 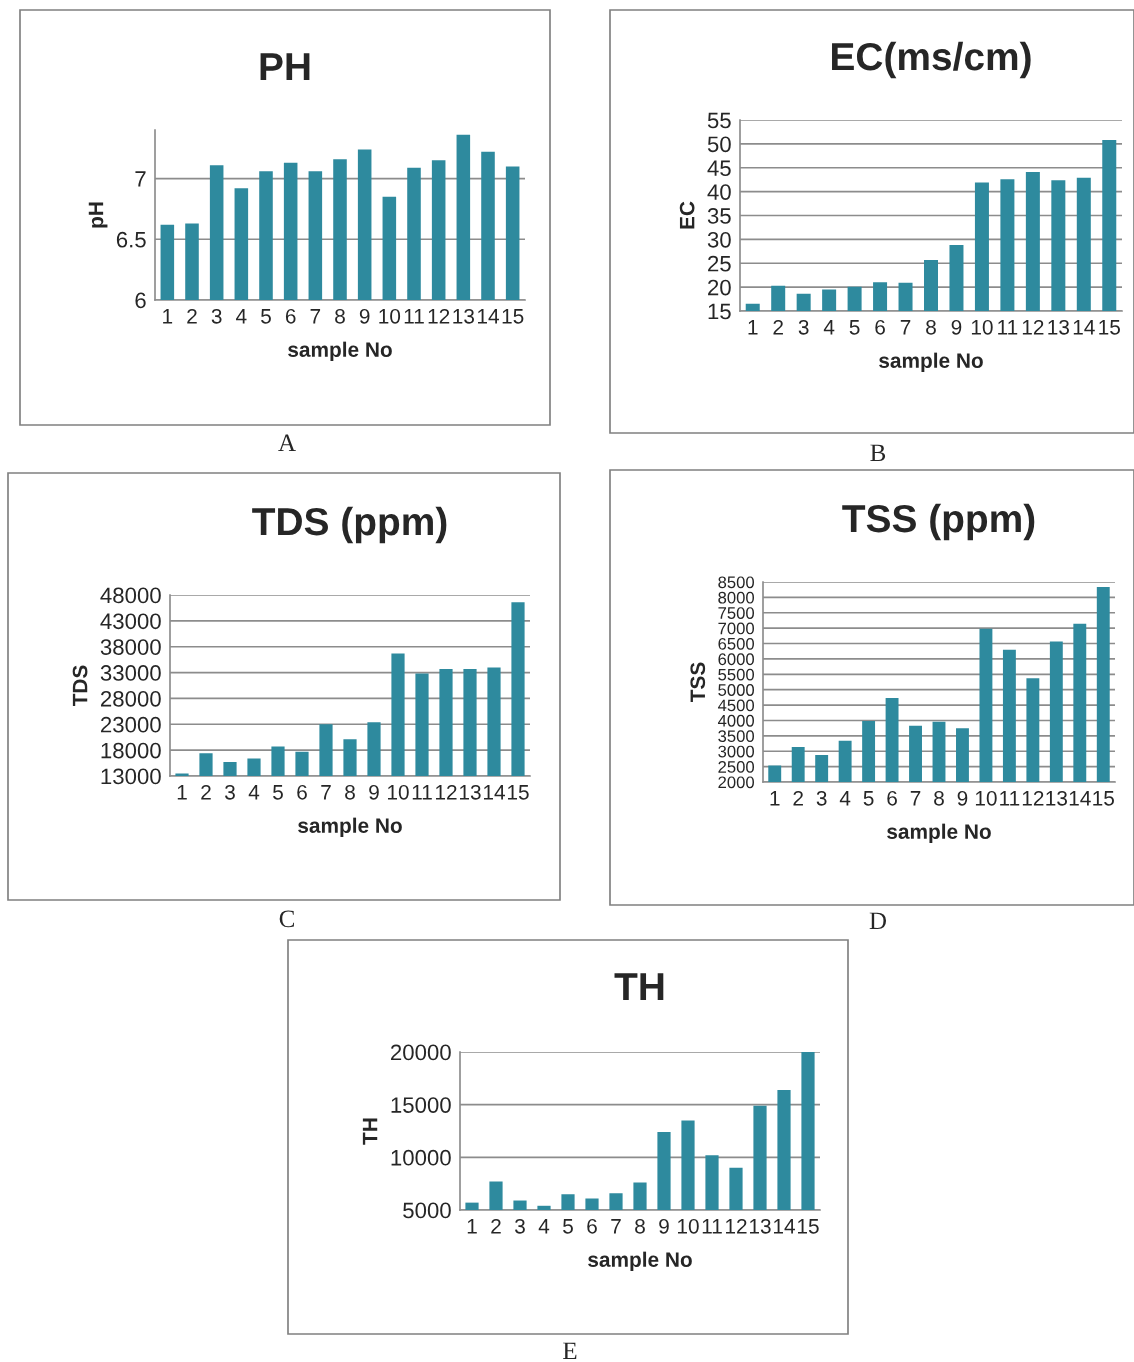 I want to click on y-tick-label: 3000, so click(x=736, y=751).